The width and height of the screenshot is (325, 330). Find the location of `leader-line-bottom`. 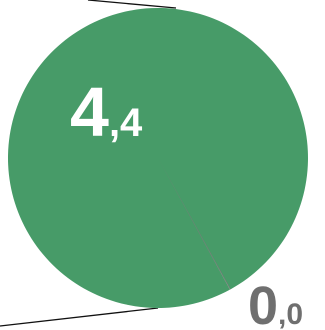

leader-line-bottom is located at coordinates (79, 317).